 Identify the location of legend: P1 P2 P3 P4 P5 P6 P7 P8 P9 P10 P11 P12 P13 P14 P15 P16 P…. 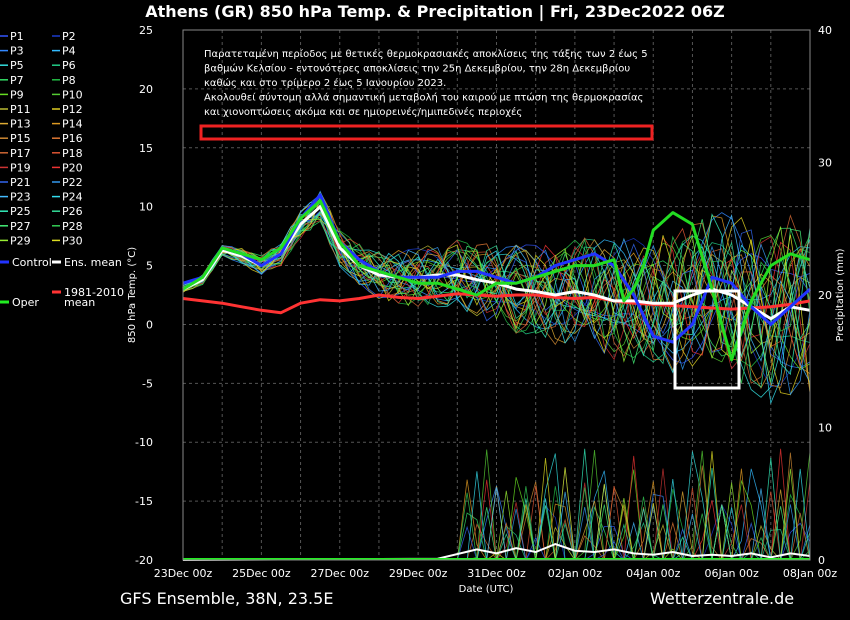
(62, 169).